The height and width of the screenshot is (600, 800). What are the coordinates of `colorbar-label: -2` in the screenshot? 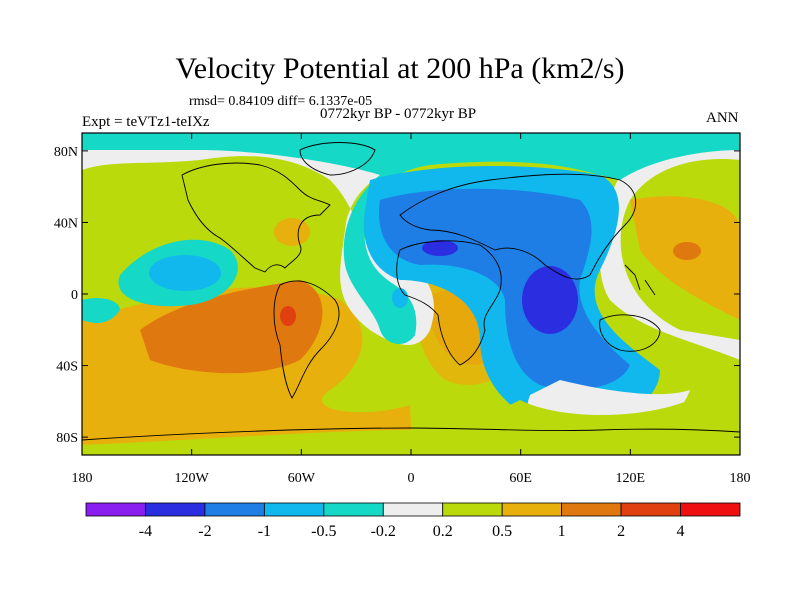 It's located at (204, 531).